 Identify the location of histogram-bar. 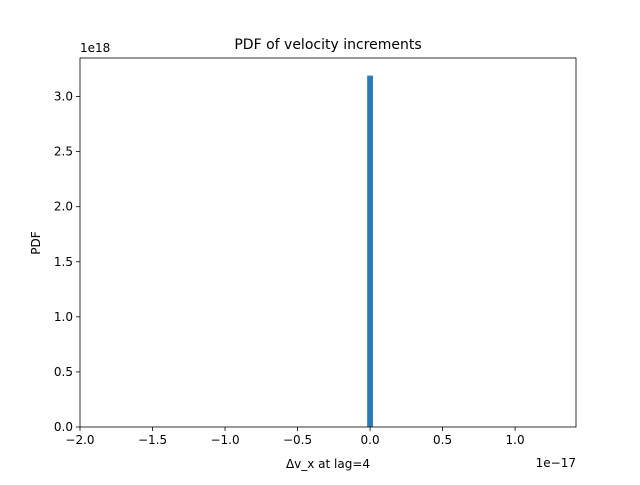
(370, 251).